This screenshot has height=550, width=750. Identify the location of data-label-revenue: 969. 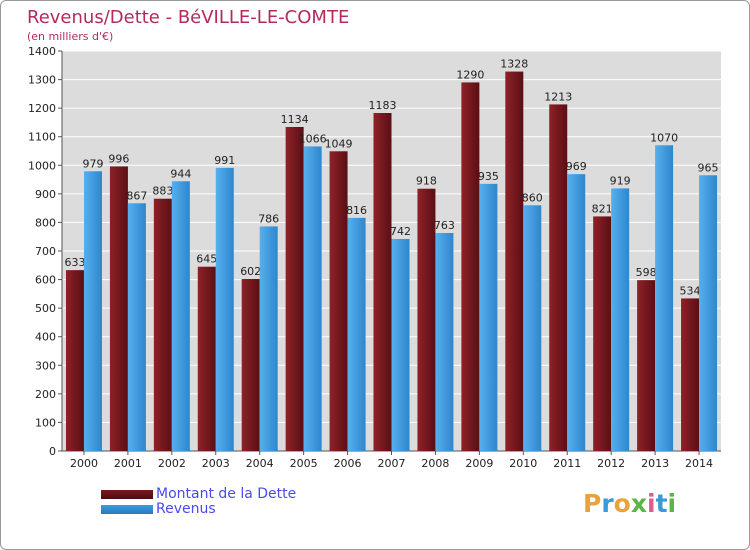
(576, 166).